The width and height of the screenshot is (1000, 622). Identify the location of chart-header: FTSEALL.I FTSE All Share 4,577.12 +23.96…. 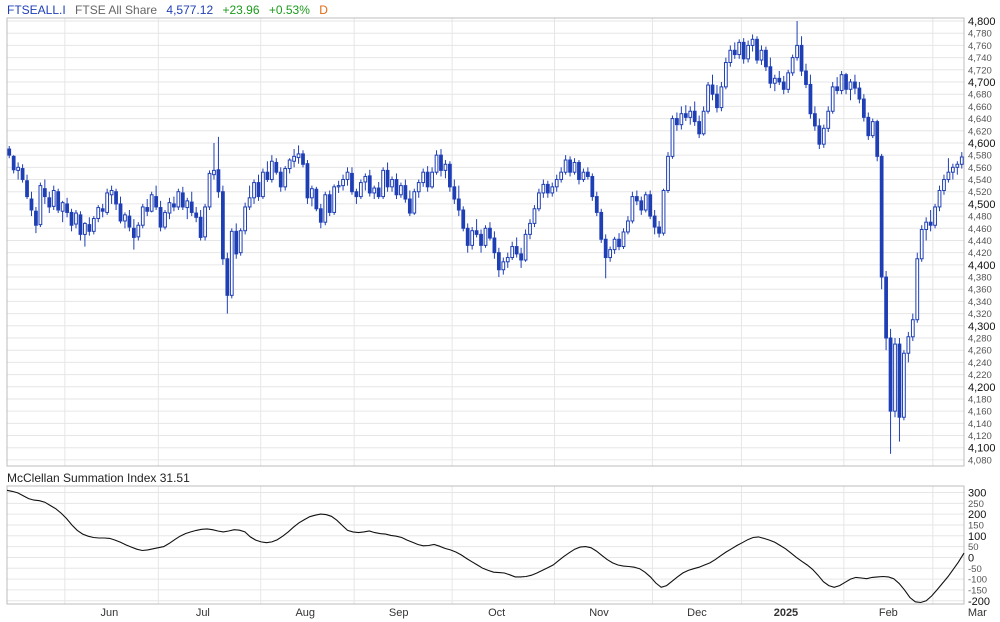
(170, 10).